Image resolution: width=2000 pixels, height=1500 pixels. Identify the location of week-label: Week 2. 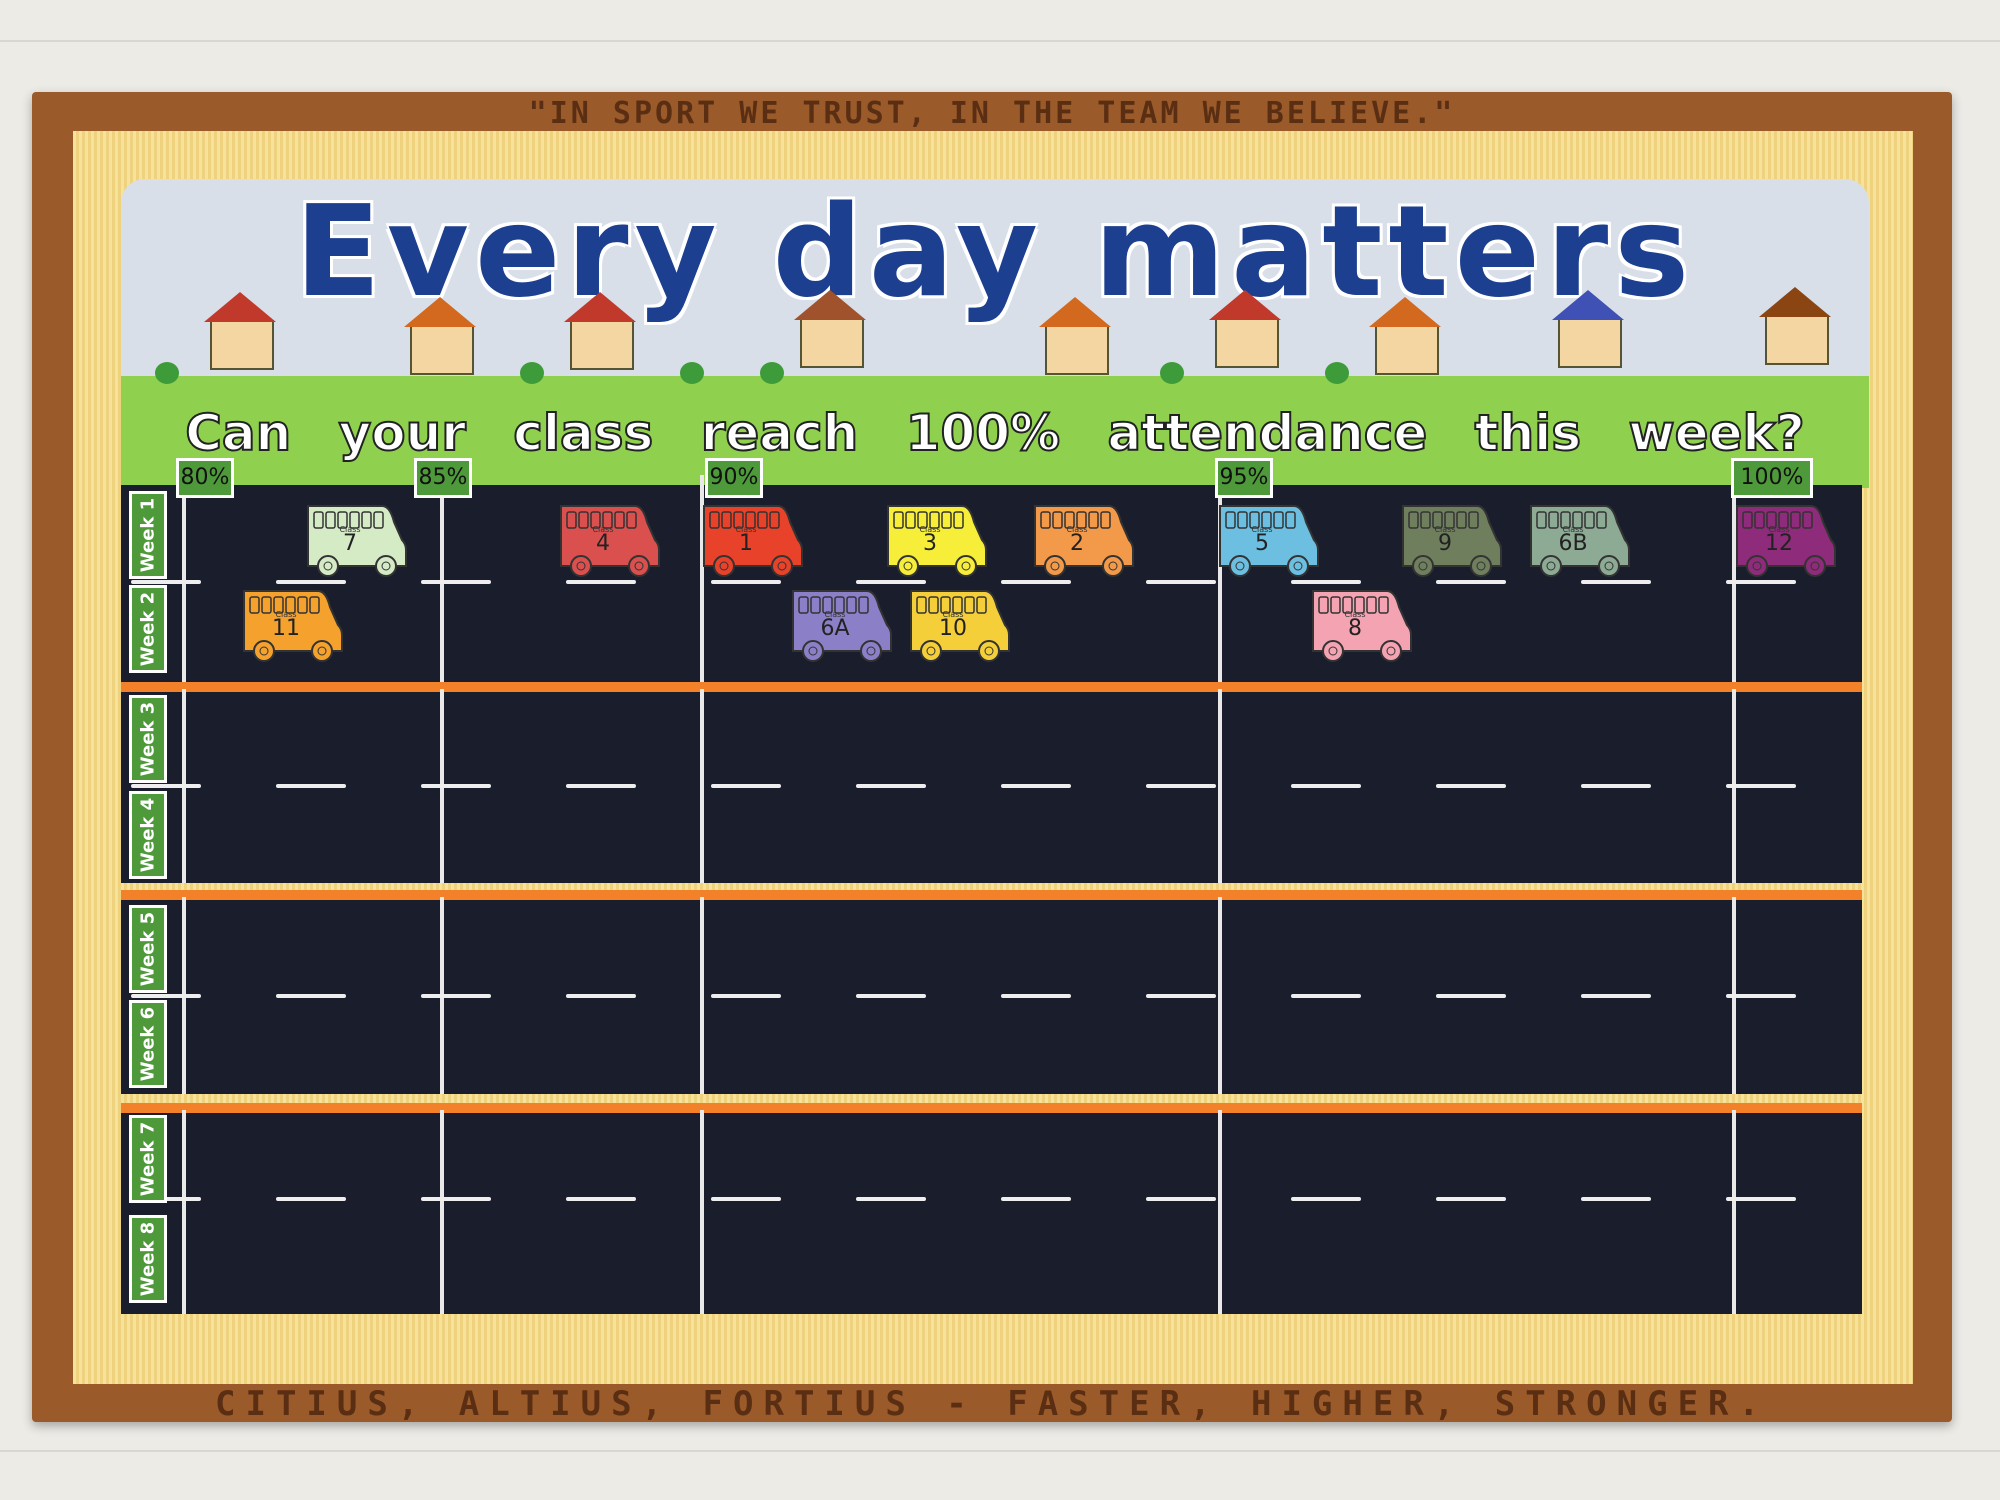
(148, 629).